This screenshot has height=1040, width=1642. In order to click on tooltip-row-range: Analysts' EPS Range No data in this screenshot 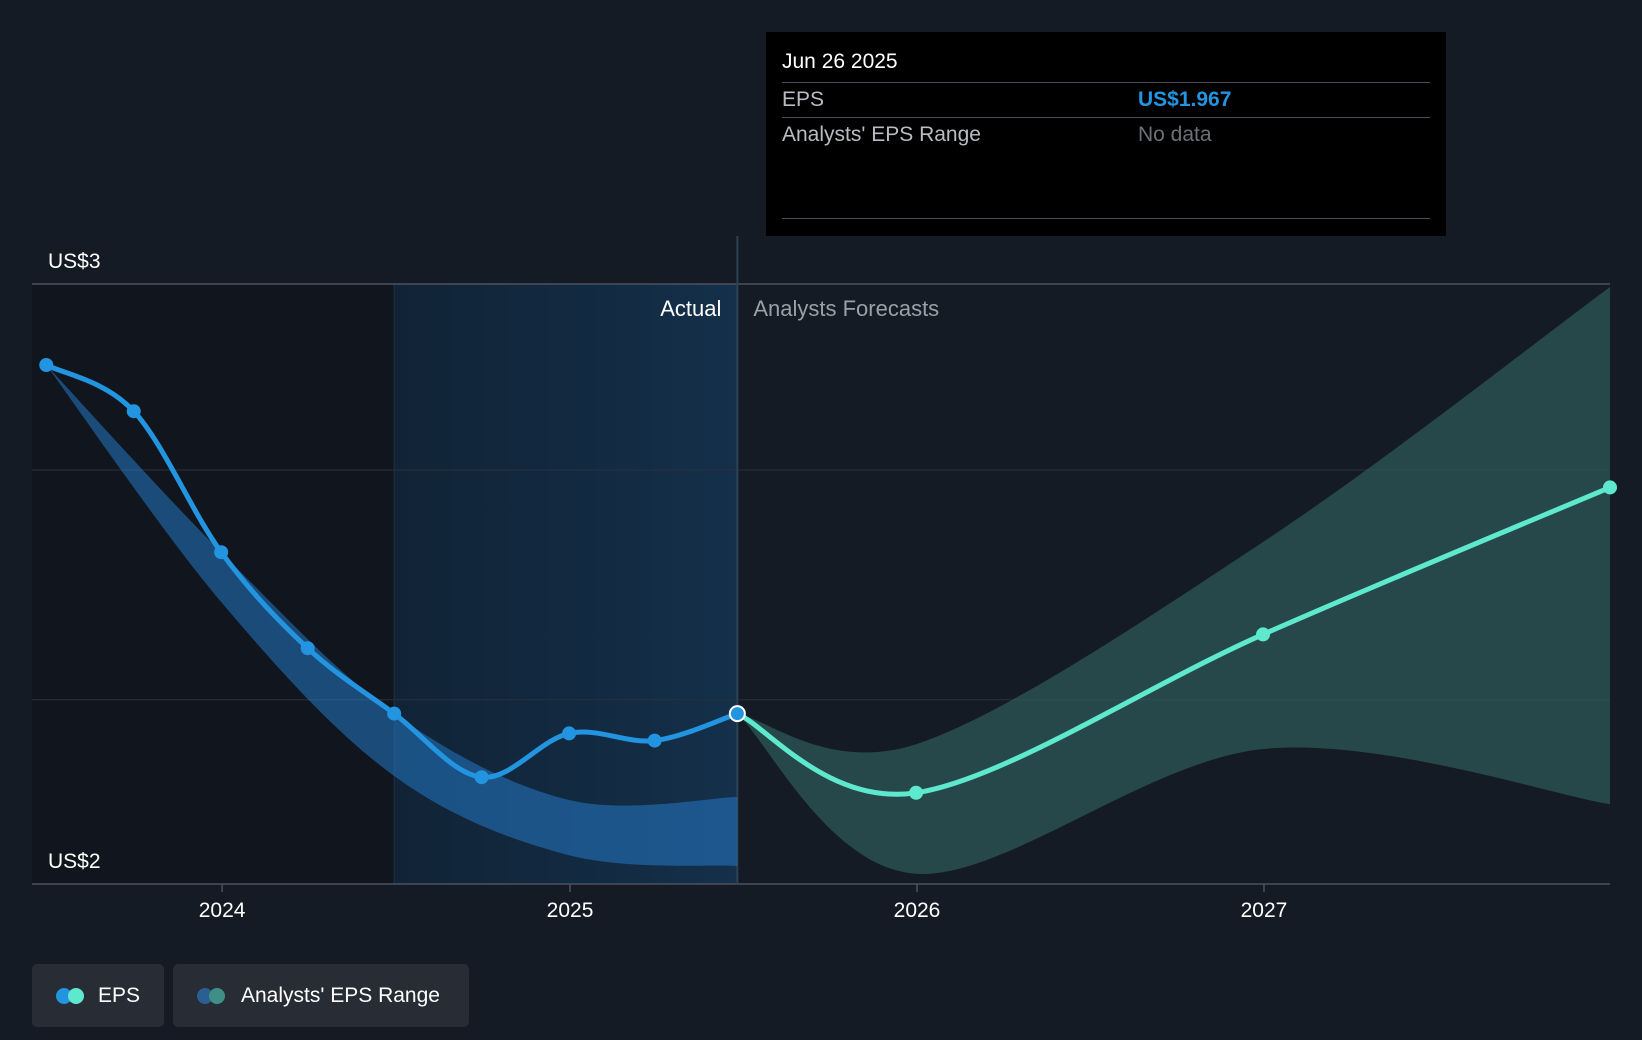, I will do `click(1106, 135)`.